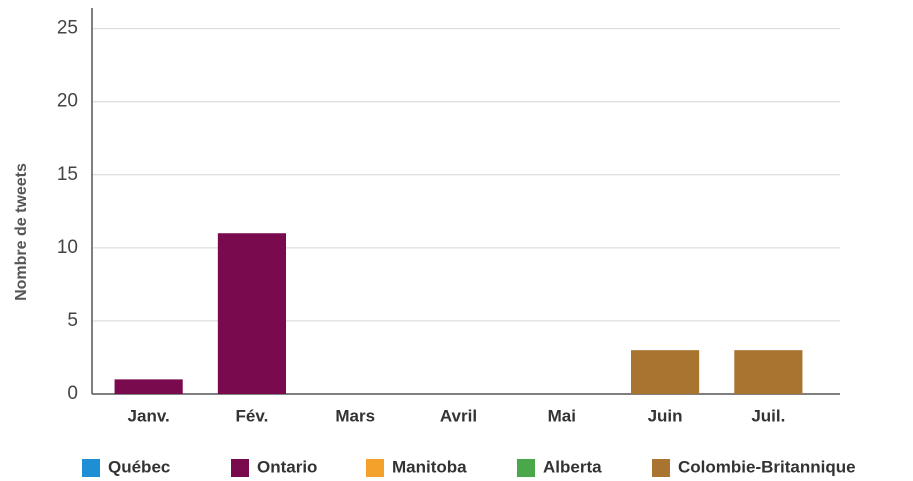 This screenshot has height=481, width=913. I want to click on y-tick-label: 25, so click(67, 28).